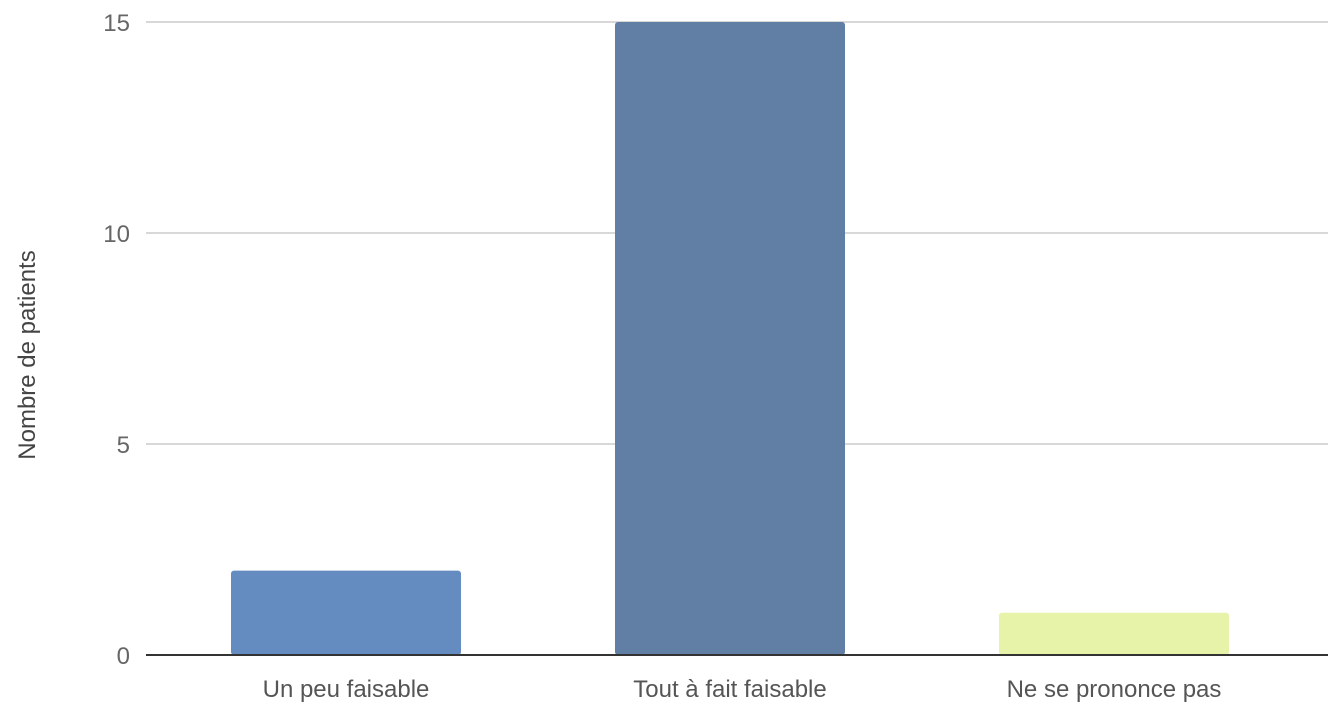 The image size is (1336, 706). Describe the element at coordinates (27, 354) in the screenshot. I see `y-axis-title: Nombre de patients` at that location.